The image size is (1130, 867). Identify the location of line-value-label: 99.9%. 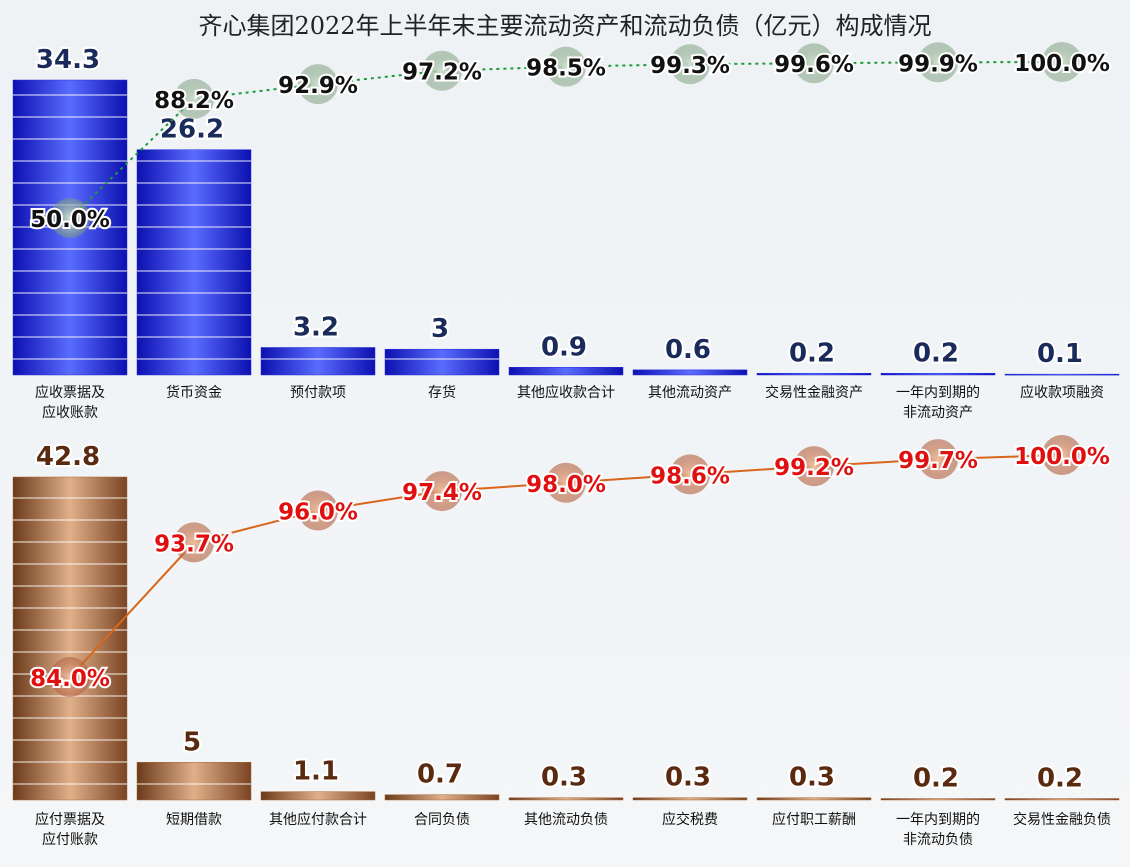
(938, 64).